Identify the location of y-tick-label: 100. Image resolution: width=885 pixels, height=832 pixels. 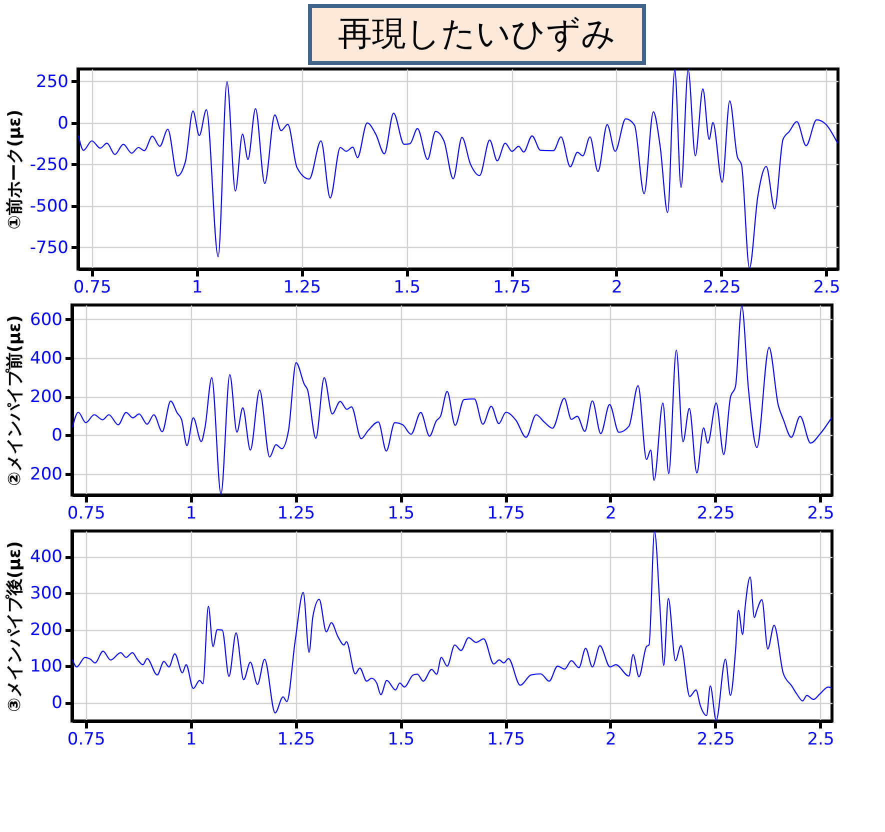
(46, 666).